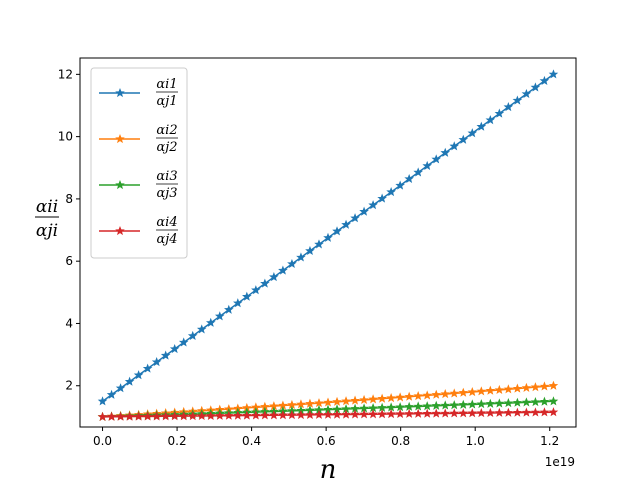  I want to click on legend-marker-star, so click(120, 230).